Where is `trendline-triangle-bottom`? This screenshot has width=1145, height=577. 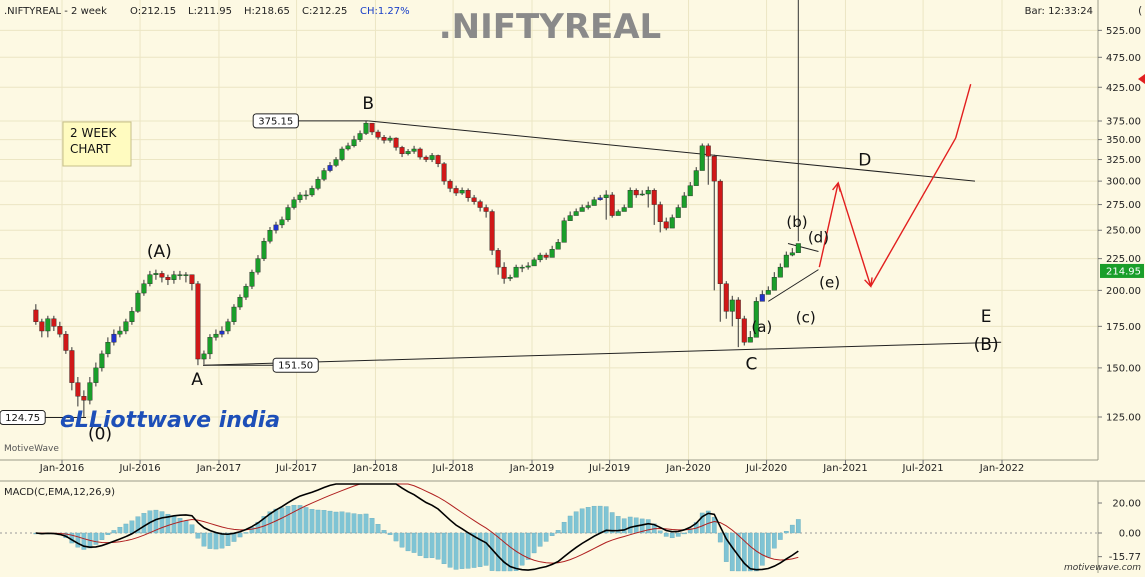
trendline-triangle-bottom is located at coordinates (793, 285).